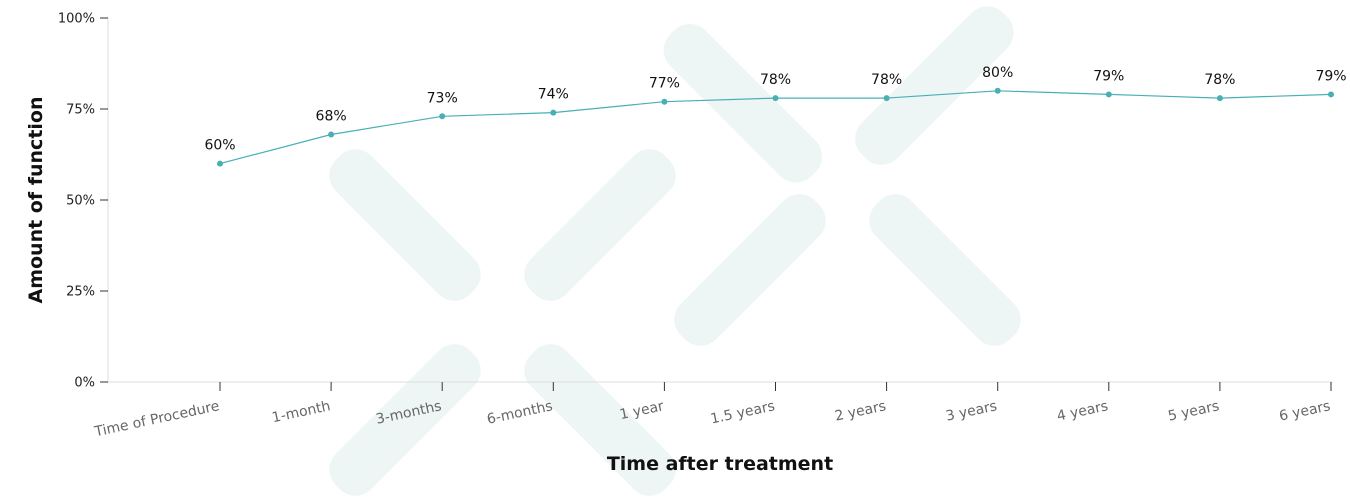 This screenshot has width=1350, height=500. I want to click on y-tick-label: 50%, so click(80, 201).